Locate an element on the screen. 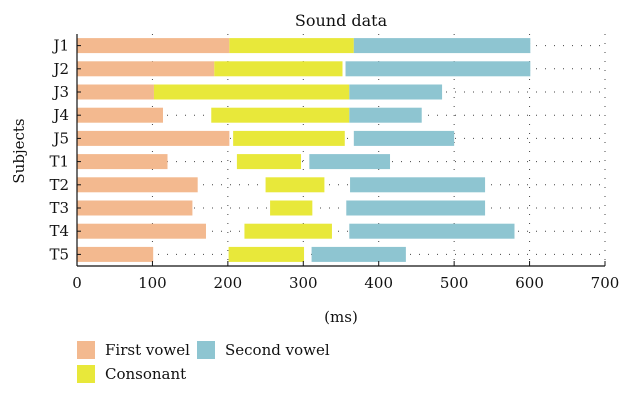  y-tick-label-J2: J2 is located at coordinates (60, 69).